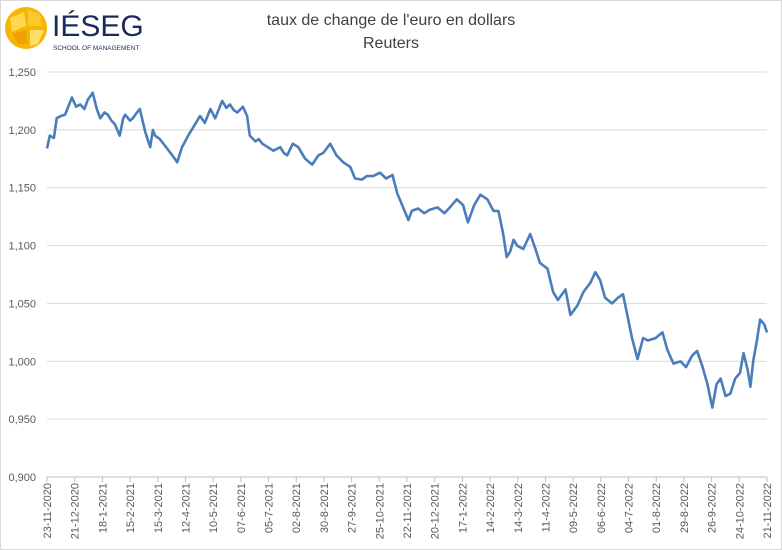  I want to click on y-tick-label: 0,900, so click(22, 478).